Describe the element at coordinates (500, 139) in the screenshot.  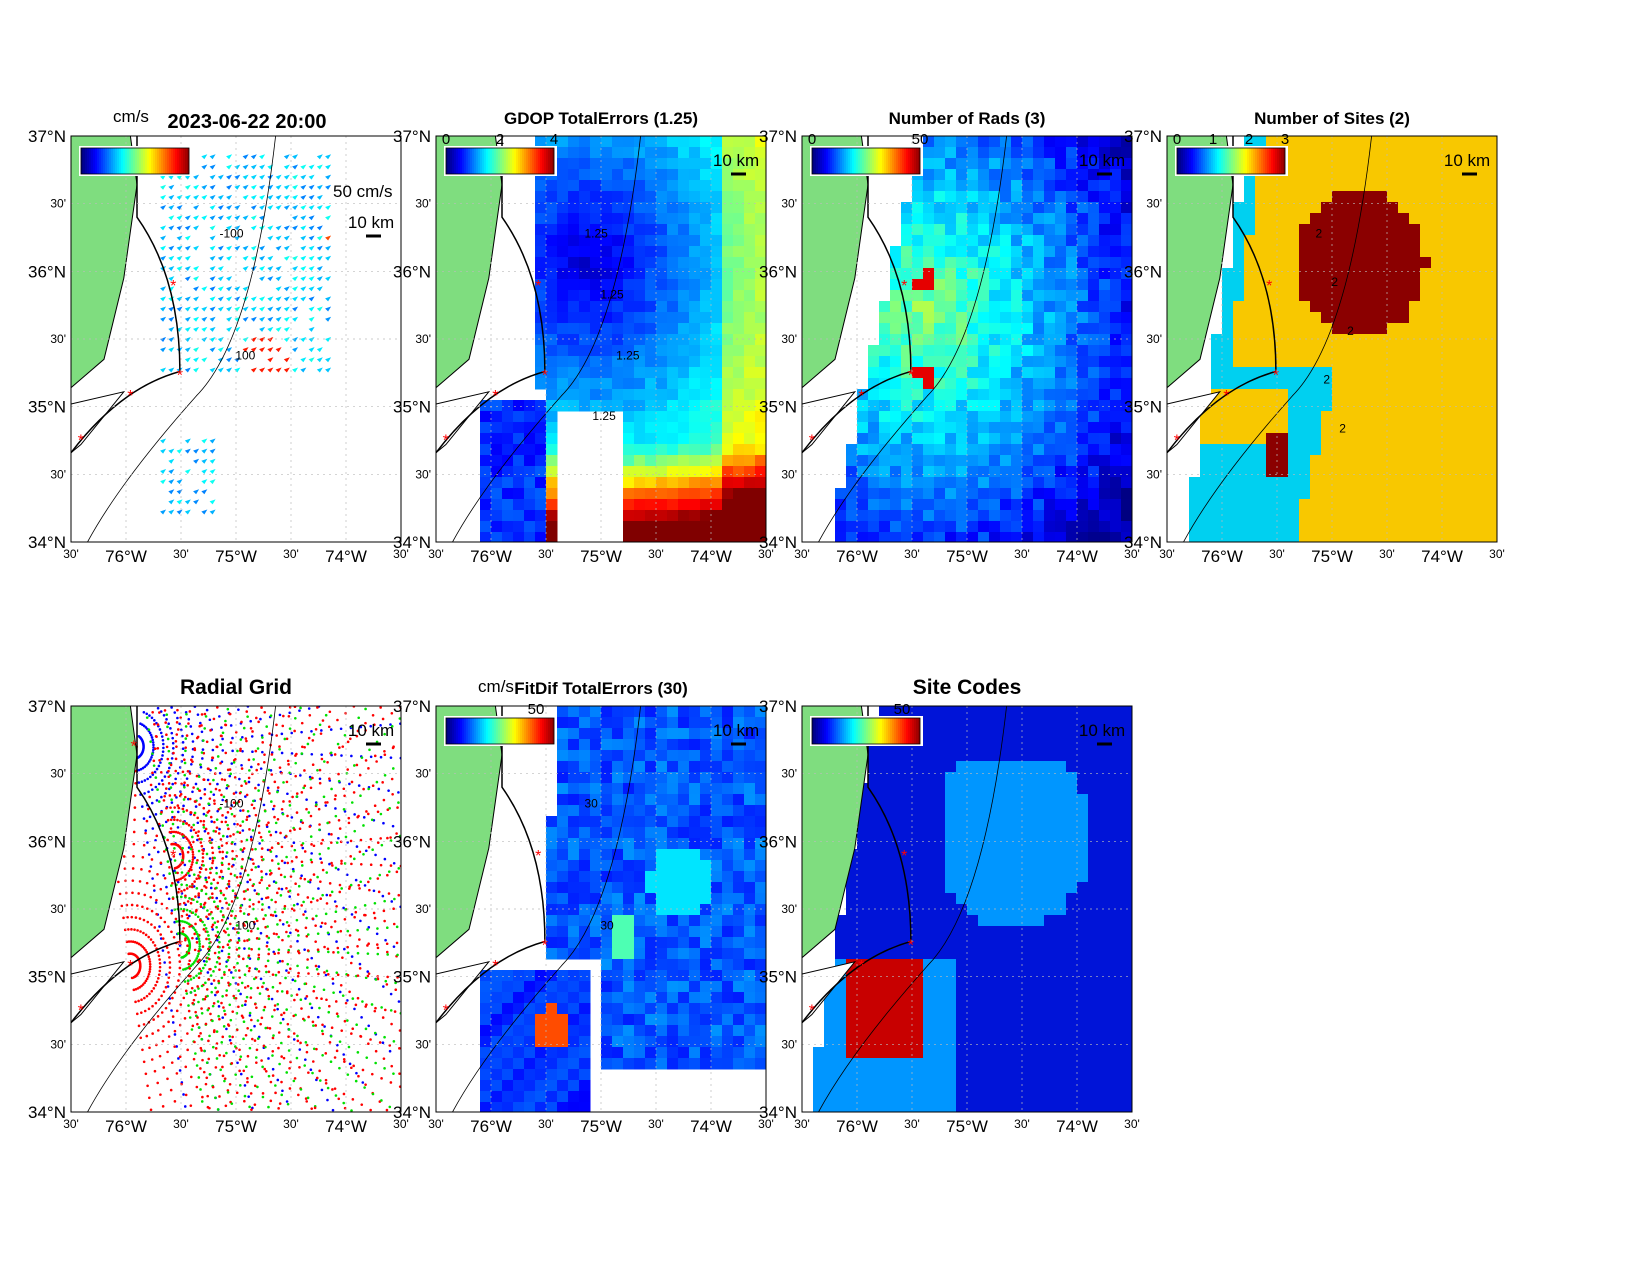
I see `colorbar-tick: 2` at that location.